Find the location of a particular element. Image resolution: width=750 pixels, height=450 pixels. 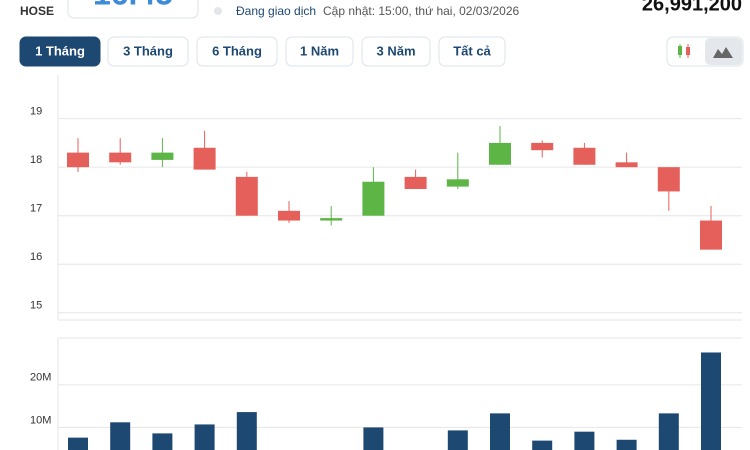

tab-label: 1 Năm is located at coordinates (319, 50).